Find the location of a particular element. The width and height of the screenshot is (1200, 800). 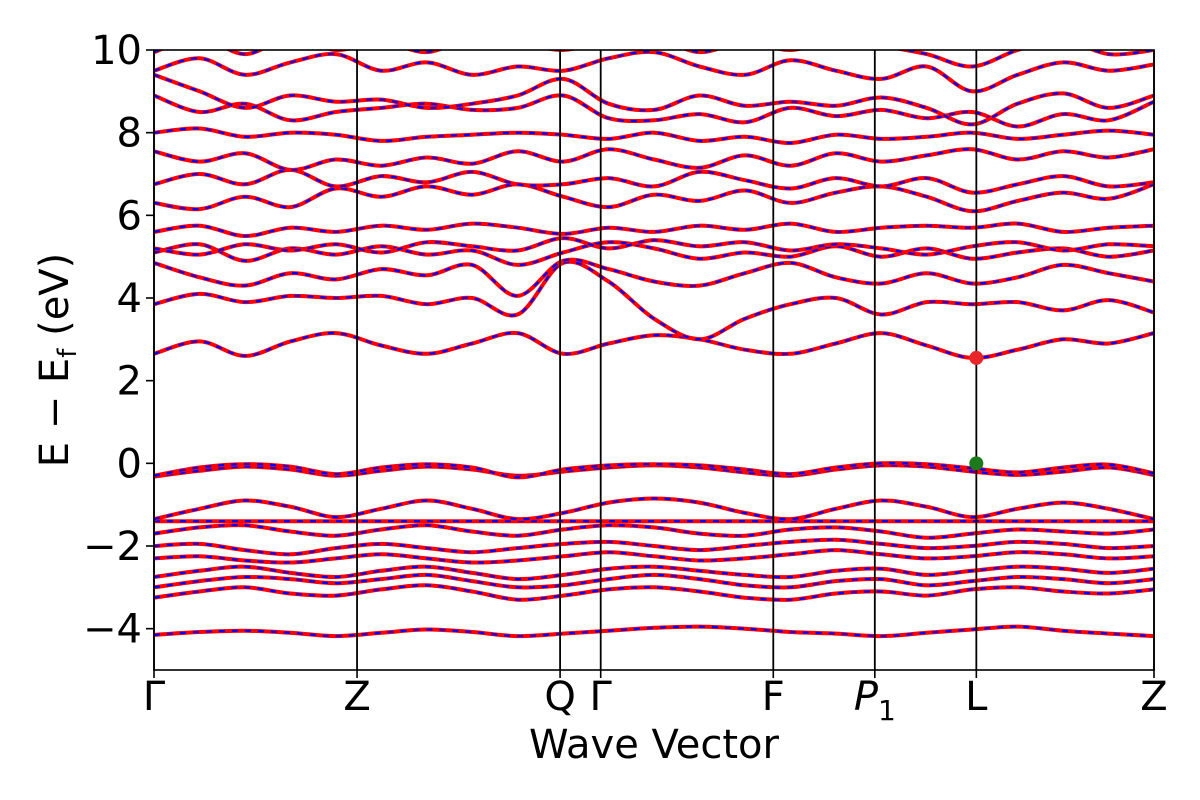

kpoint-label-subscript: 1 is located at coordinates (887, 710).